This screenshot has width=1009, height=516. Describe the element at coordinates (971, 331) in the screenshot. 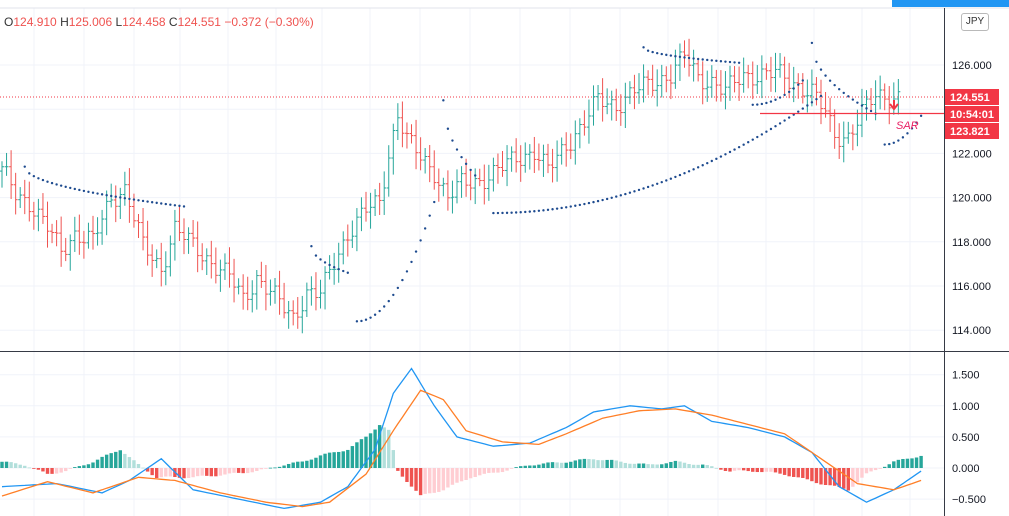

I see `price-tick-label: 114.000` at that location.